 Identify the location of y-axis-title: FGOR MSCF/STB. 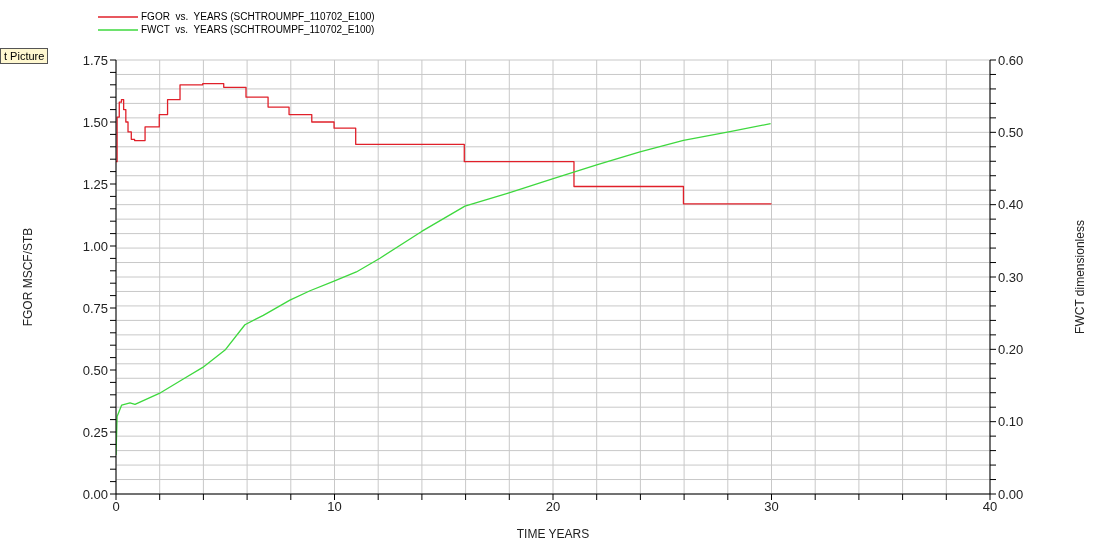
(28, 277).